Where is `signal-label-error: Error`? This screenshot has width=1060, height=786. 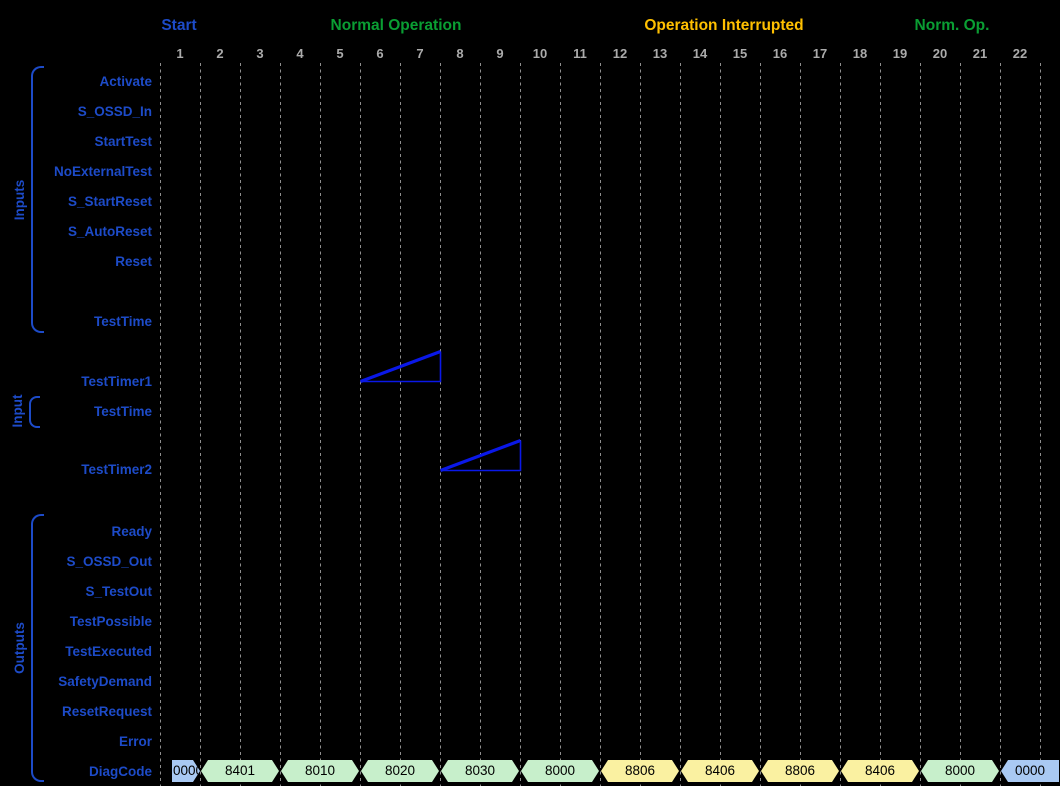
signal-label-error: Error is located at coordinates (135, 741).